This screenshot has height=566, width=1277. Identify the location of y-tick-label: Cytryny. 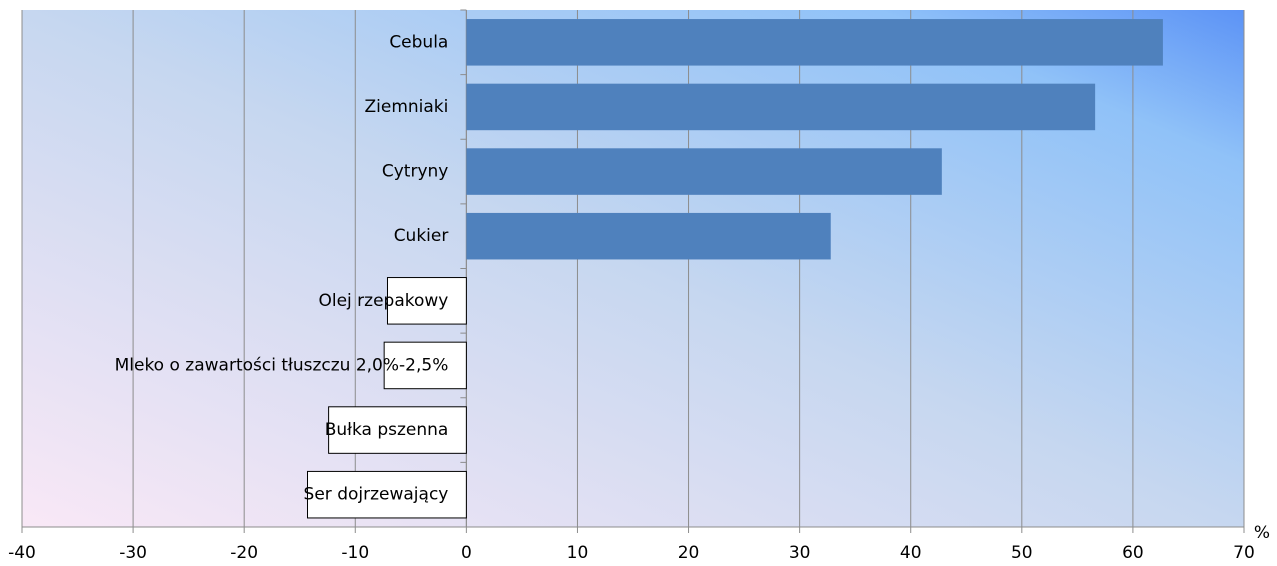
(415, 172).